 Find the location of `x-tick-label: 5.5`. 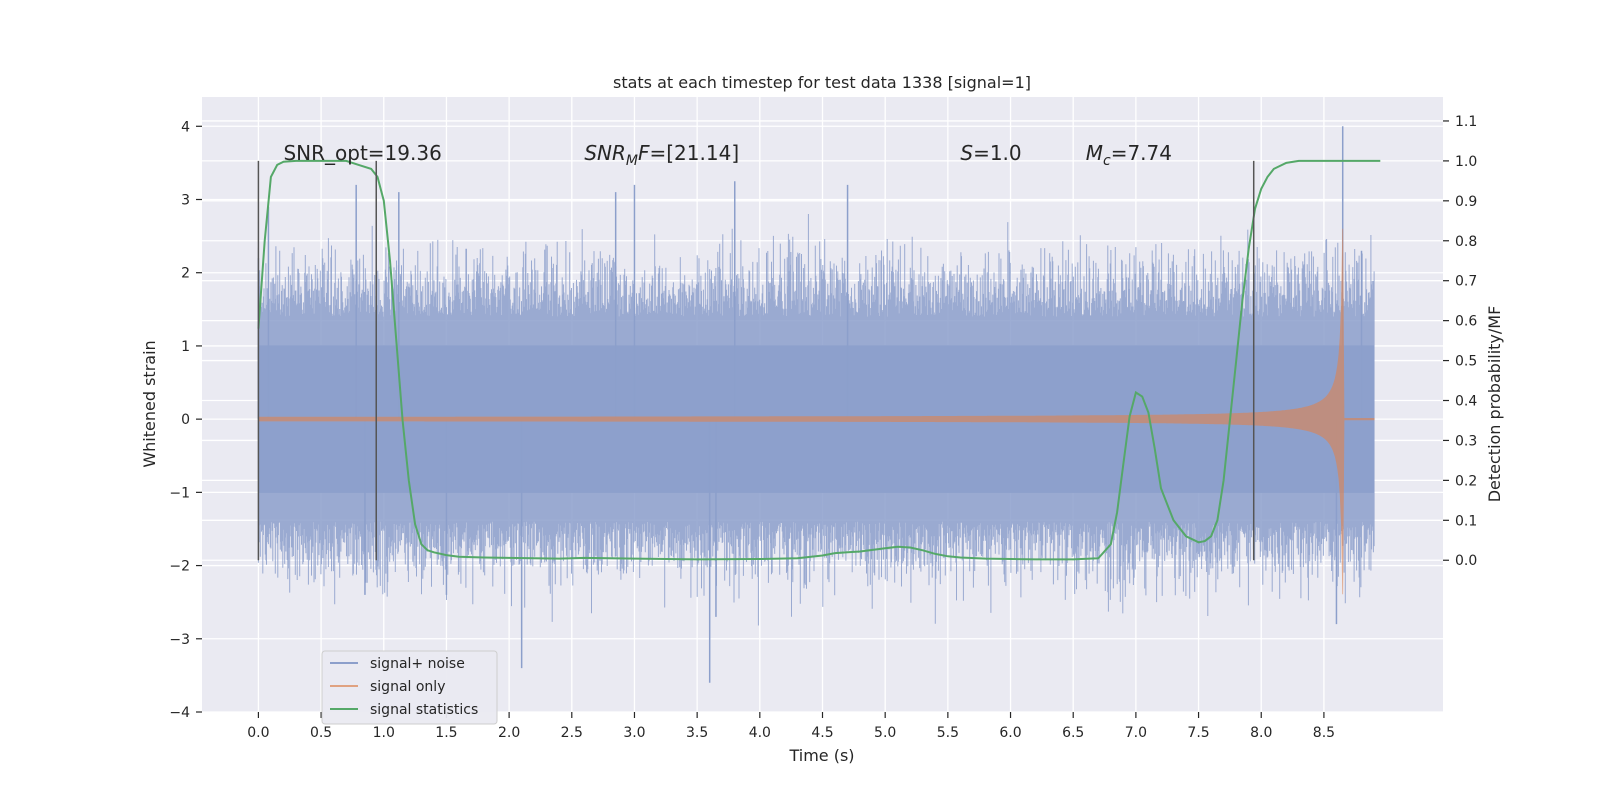

x-tick-label: 5.5 is located at coordinates (948, 733).